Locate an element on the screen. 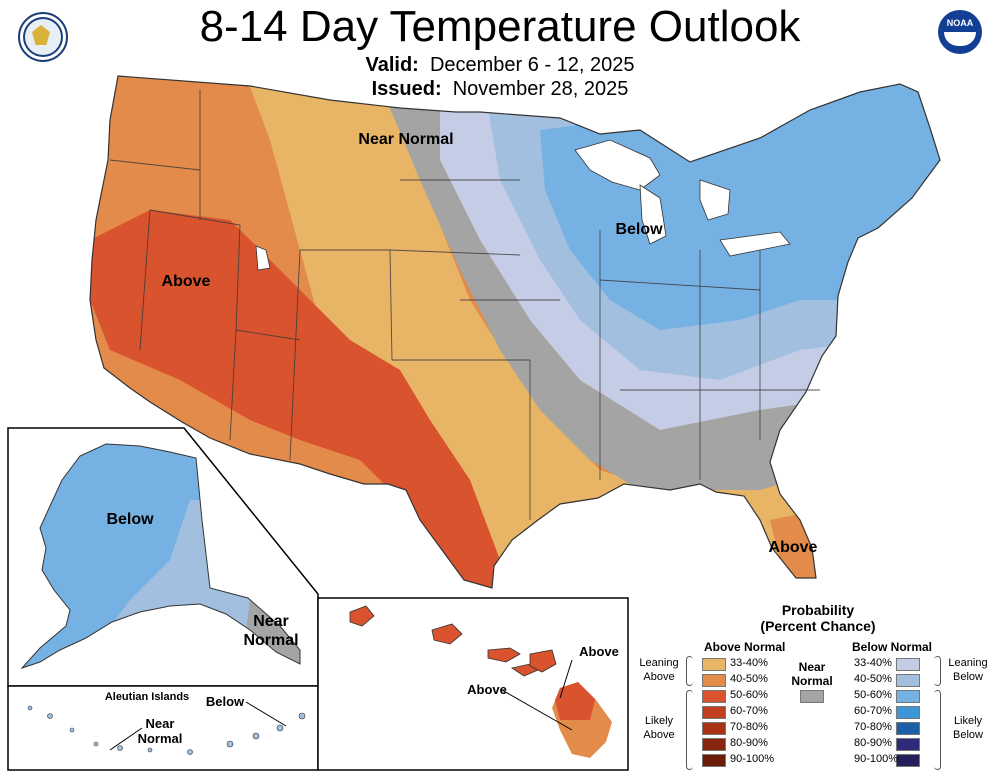 Image resolution: width=1000 pixels, height=772 pixels. label-alaska-near-normal: Near Normal is located at coordinates (271, 631).